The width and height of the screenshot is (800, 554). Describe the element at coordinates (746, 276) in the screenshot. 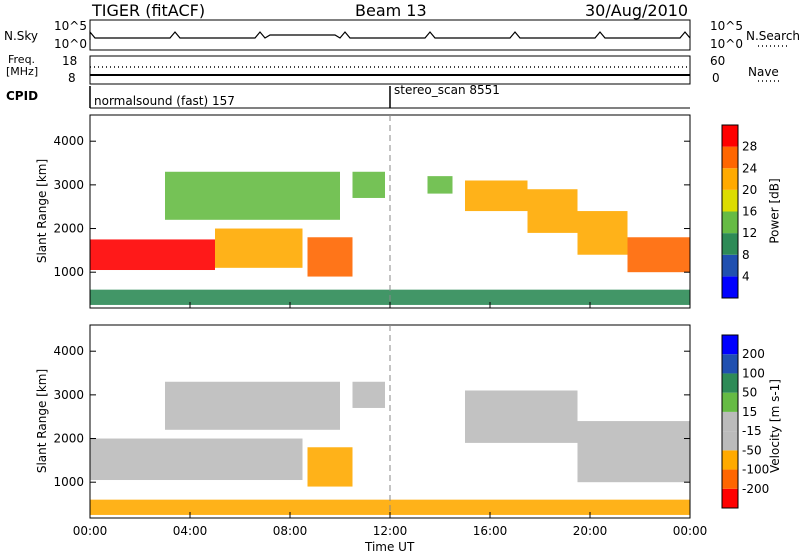

I see `colorbar-tick-label: 4` at that location.